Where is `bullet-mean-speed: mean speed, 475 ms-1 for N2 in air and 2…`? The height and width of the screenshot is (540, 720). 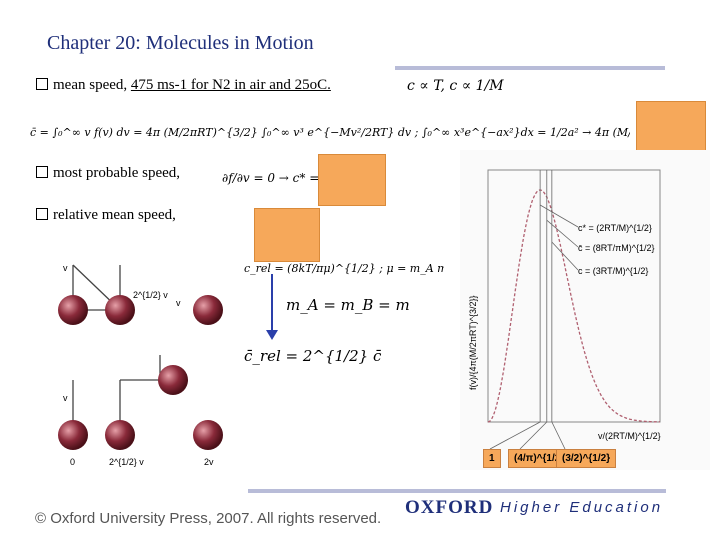
bullet-mean-speed: mean speed, 475 ms-1 for N2 in air and 2… is located at coordinates (183, 85).